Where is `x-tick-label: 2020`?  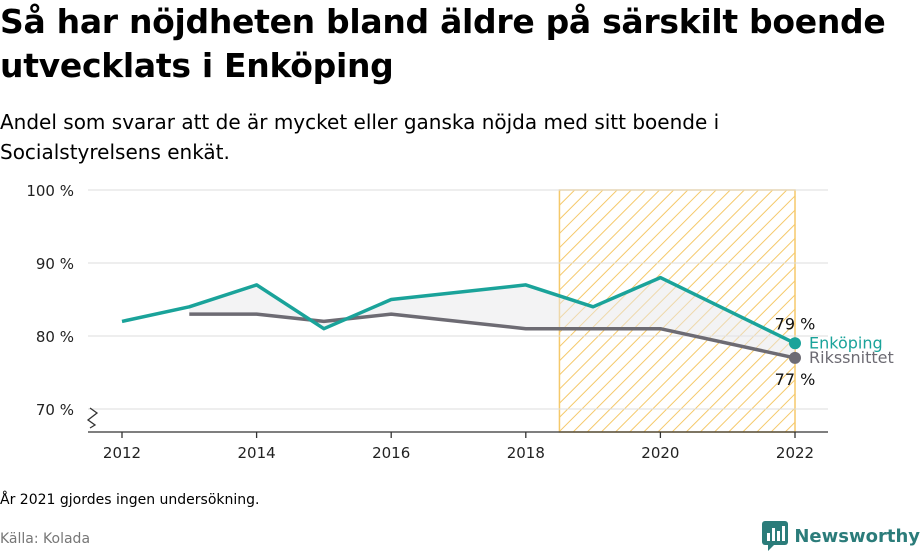
x-tick-label: 2020 is located at coordinates (660, 453).